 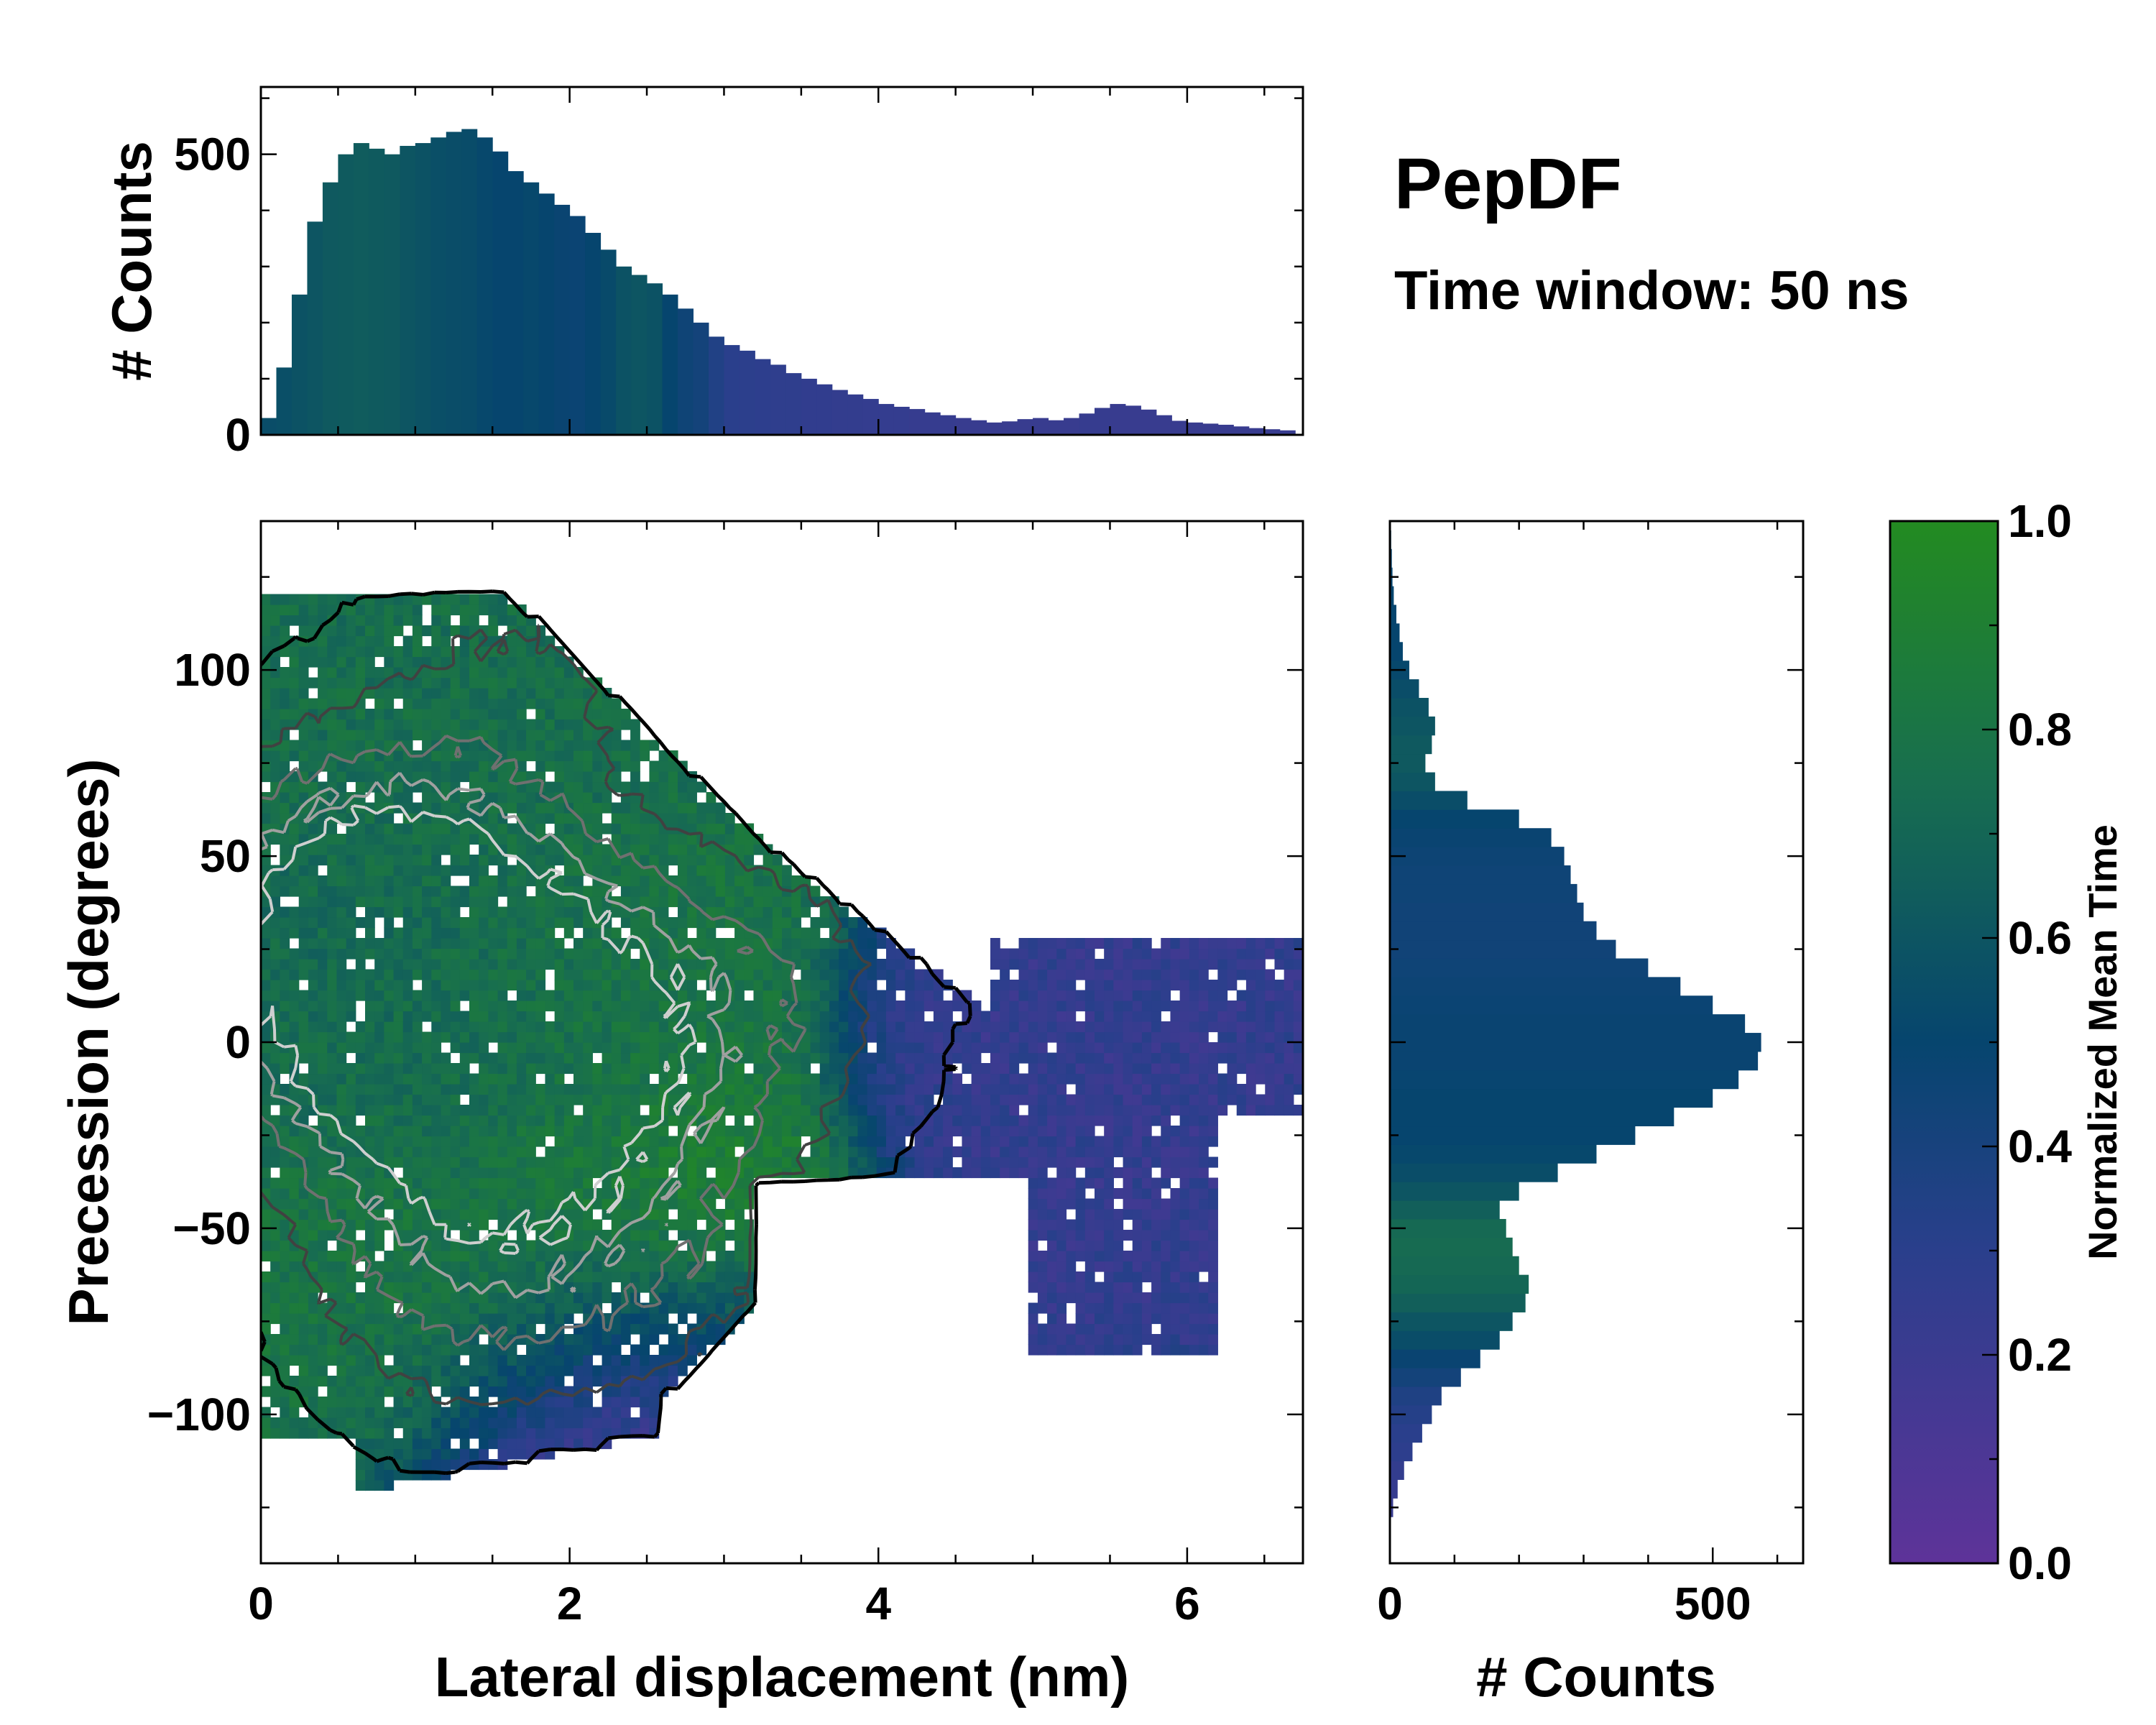 What do you see at coordinates (1195, 428) in the screenshot?
I see `top-histogram-bar` at bounding box center [1195, 428].